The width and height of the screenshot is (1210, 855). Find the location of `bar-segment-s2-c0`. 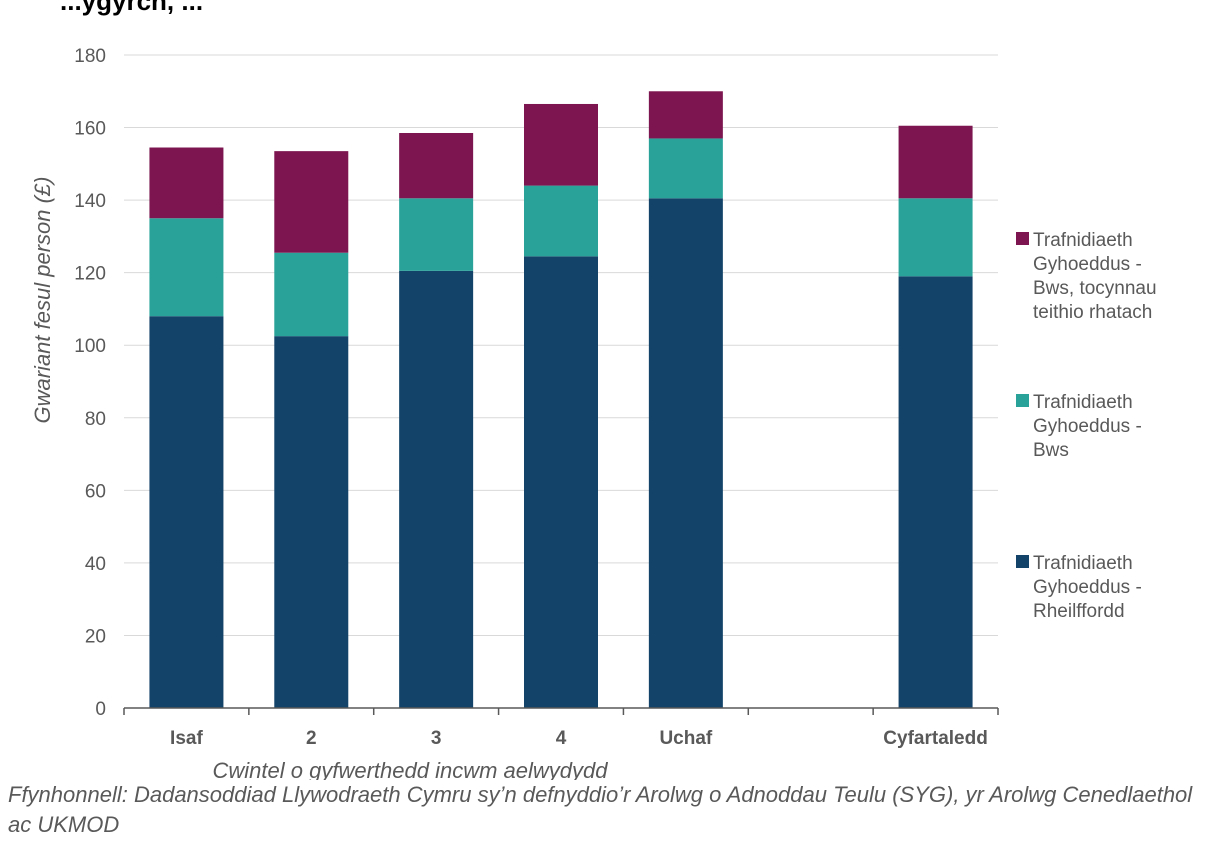

bar-segment-s2-c0 is located at coordinates (186, 183).